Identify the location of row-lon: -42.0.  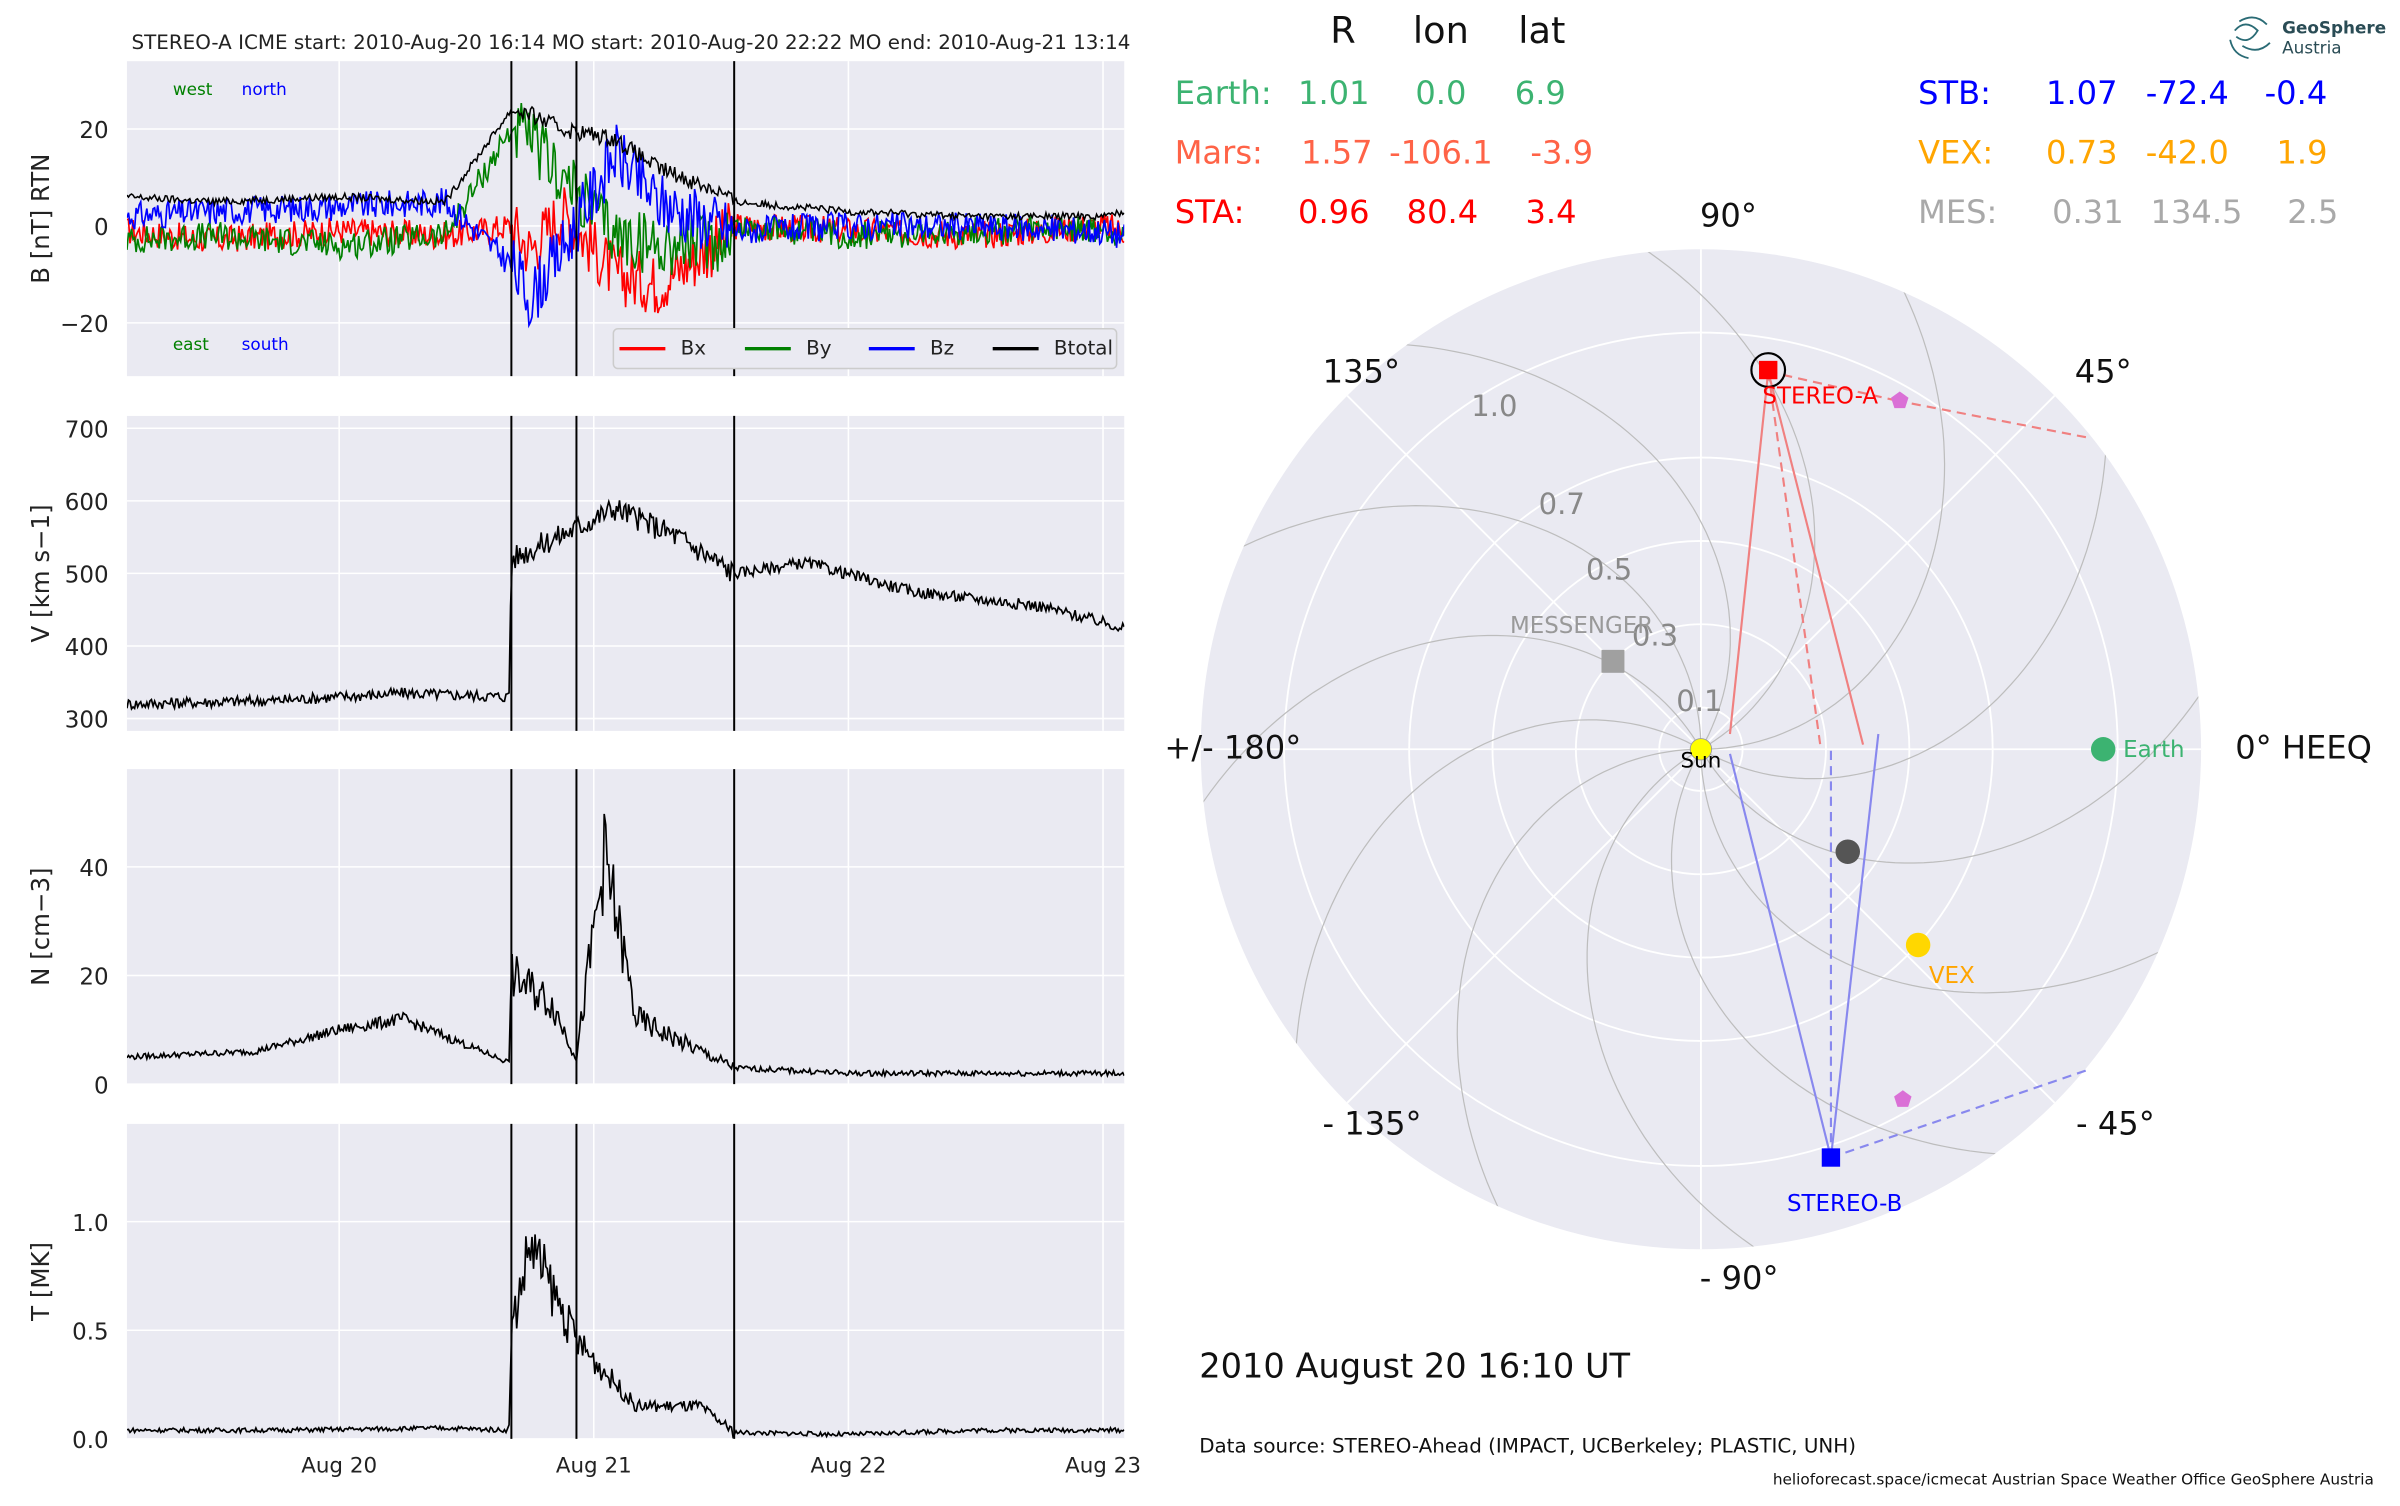
(2187, 153).